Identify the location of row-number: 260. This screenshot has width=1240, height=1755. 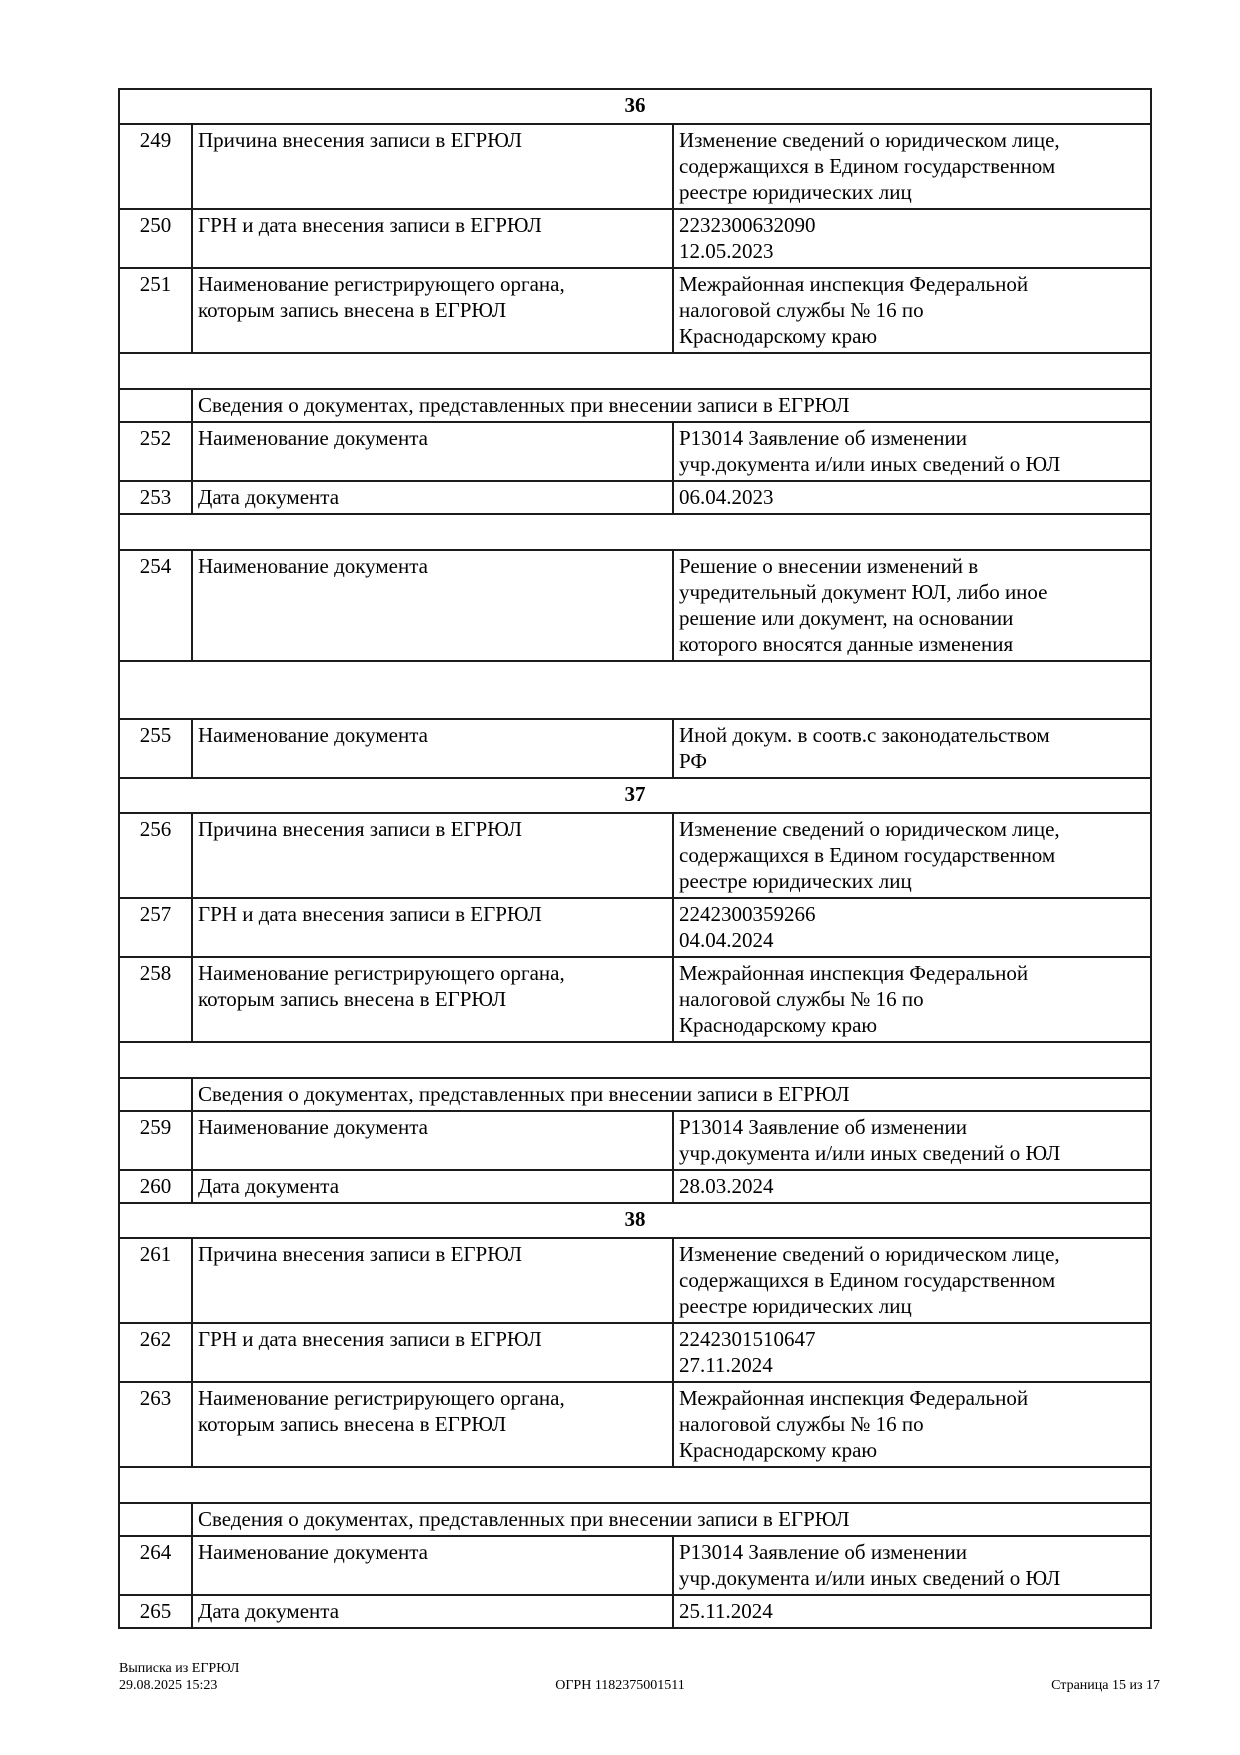
(155, 1186).